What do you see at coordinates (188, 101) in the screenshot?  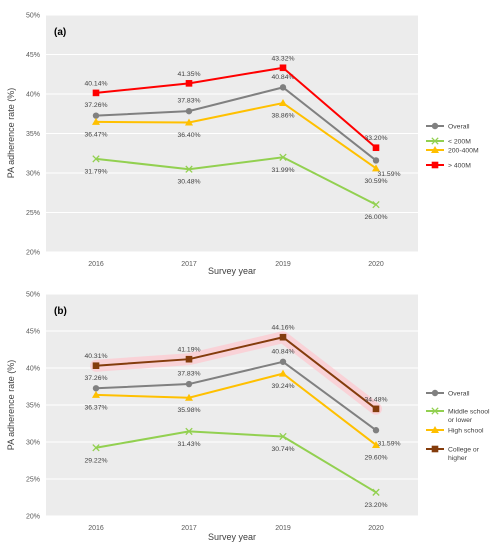 I see `data-label: 37.83%` at bounding box center [188, 101].